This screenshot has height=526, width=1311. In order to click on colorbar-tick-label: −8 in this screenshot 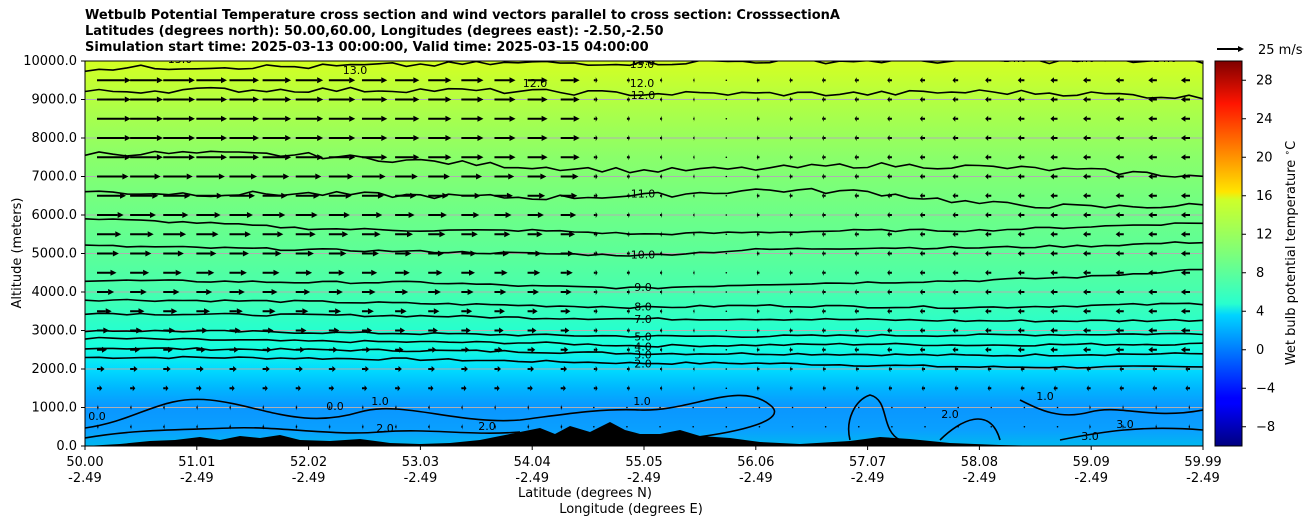, I will do `click(1265, 427)`.